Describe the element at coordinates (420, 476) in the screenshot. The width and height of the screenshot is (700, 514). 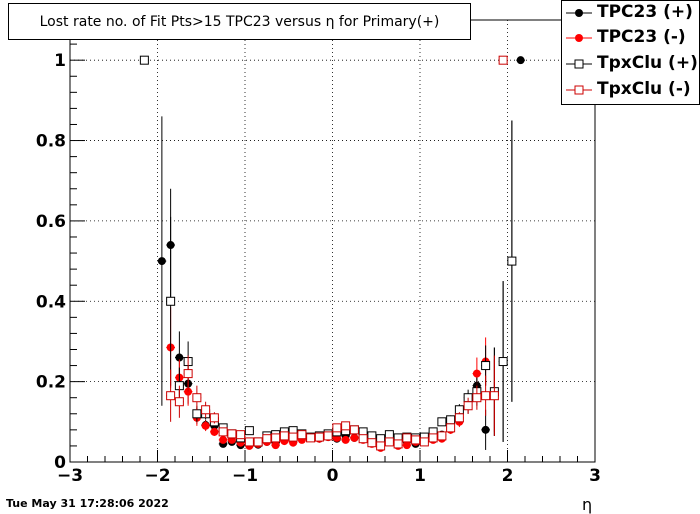
I see `x-tick-label: 1` at that location.